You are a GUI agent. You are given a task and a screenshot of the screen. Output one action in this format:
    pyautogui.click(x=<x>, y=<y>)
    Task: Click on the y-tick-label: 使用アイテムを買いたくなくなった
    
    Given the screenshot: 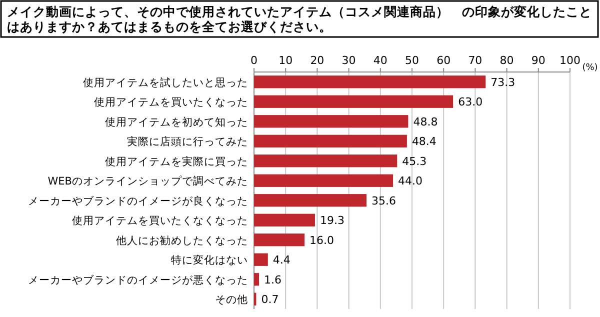 What is the action you would take?
    pyautogui.click(x=160, y=221)
    